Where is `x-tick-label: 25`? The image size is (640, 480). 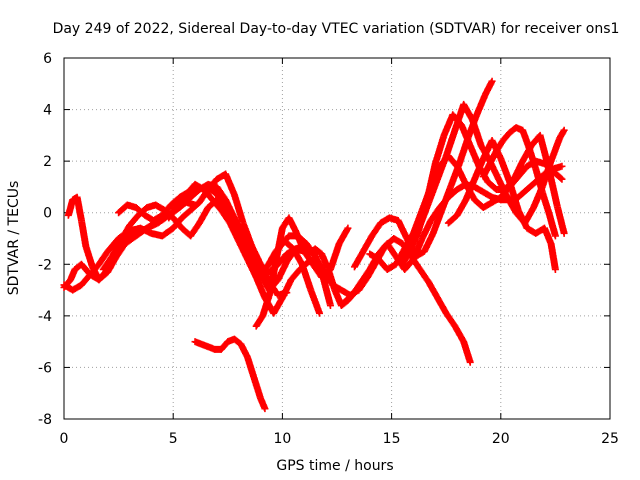 x-tick-label: 25 is located at coordinates (610, 439).